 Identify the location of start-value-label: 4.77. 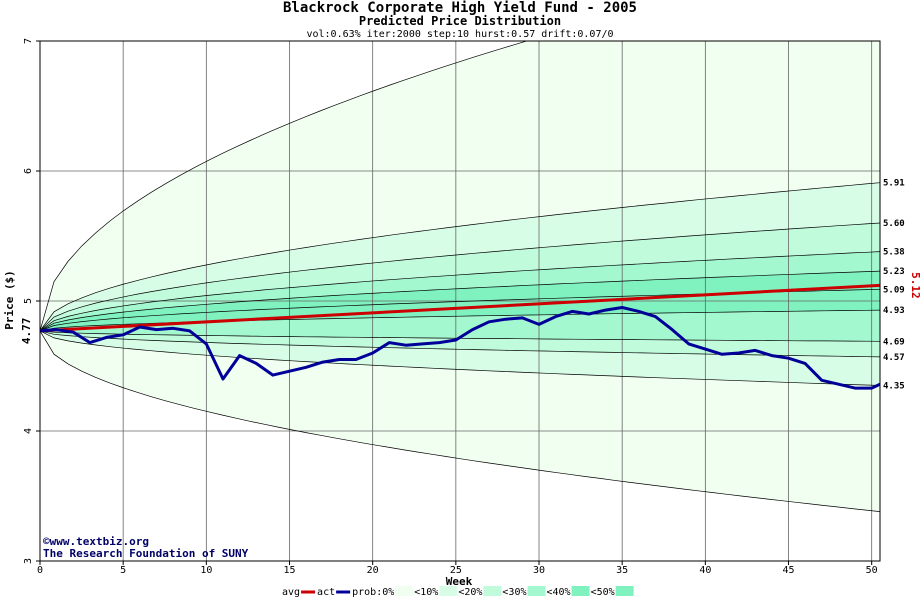
(26, 331).